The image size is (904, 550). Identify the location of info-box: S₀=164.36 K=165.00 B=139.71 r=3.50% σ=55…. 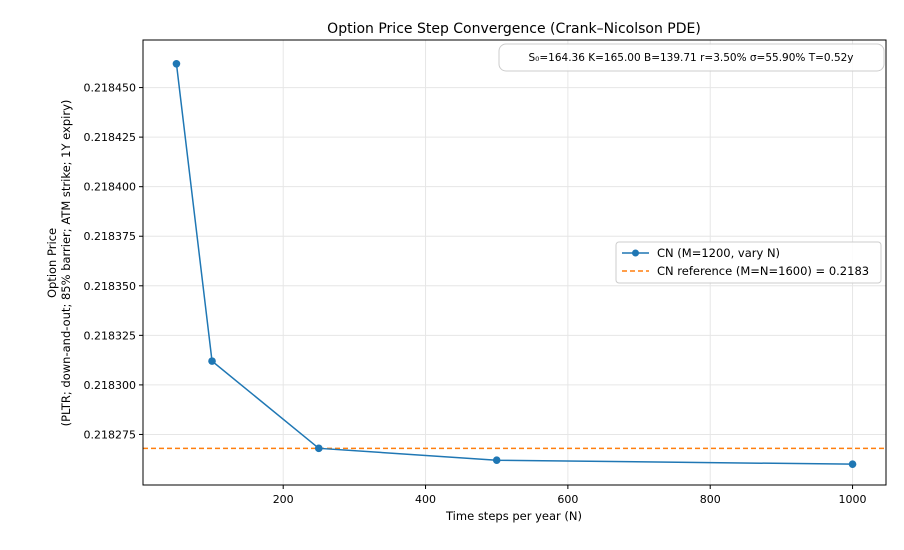
(691, 57).